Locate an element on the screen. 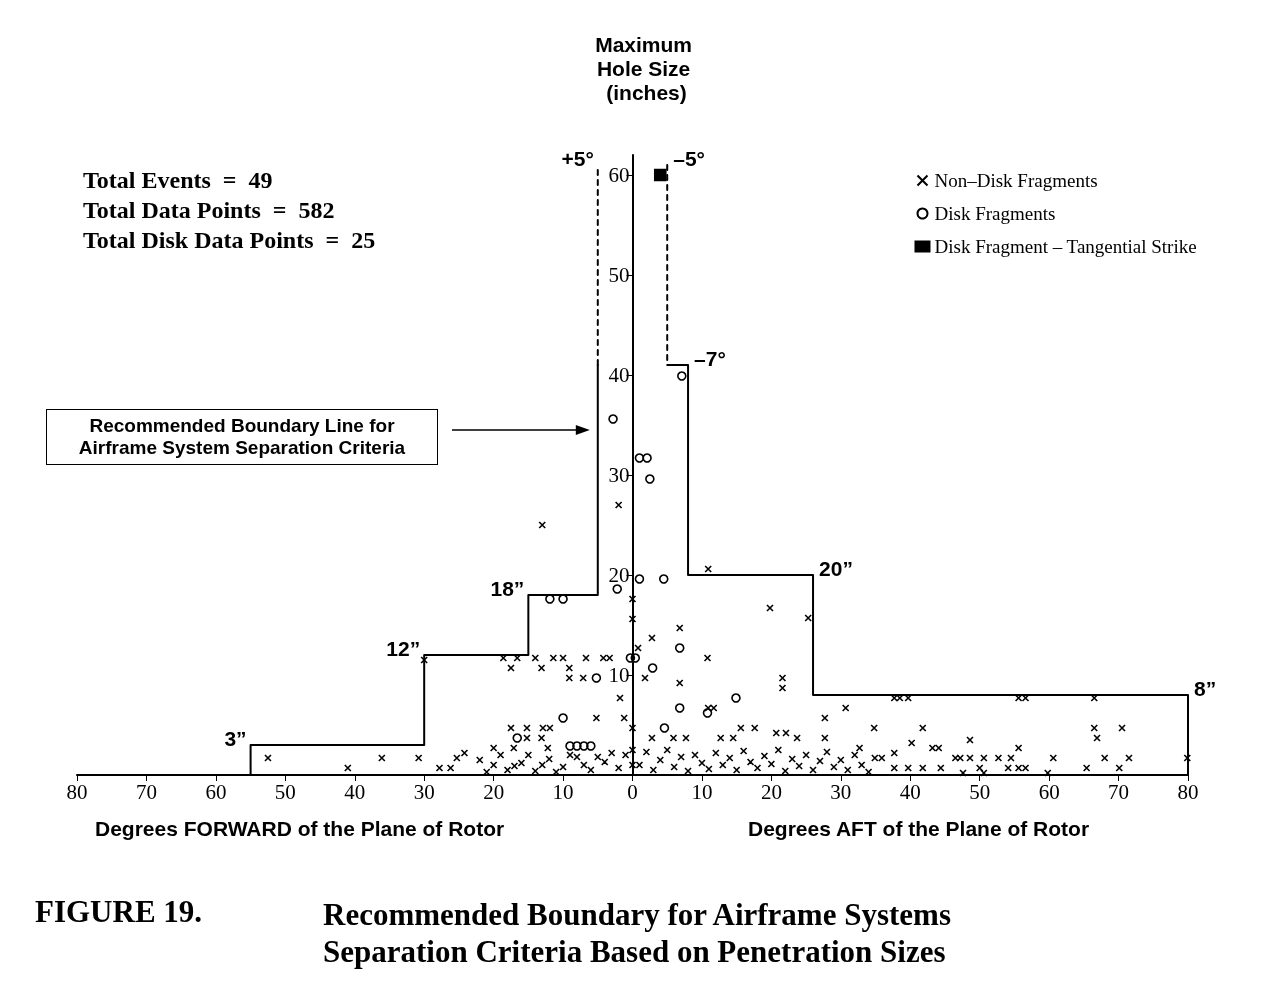 Image resolution: width=1277 pixels, height=999 pixels. y-axis-title: Maximum Hole Size (inches) is located at coordinates (646, 68).